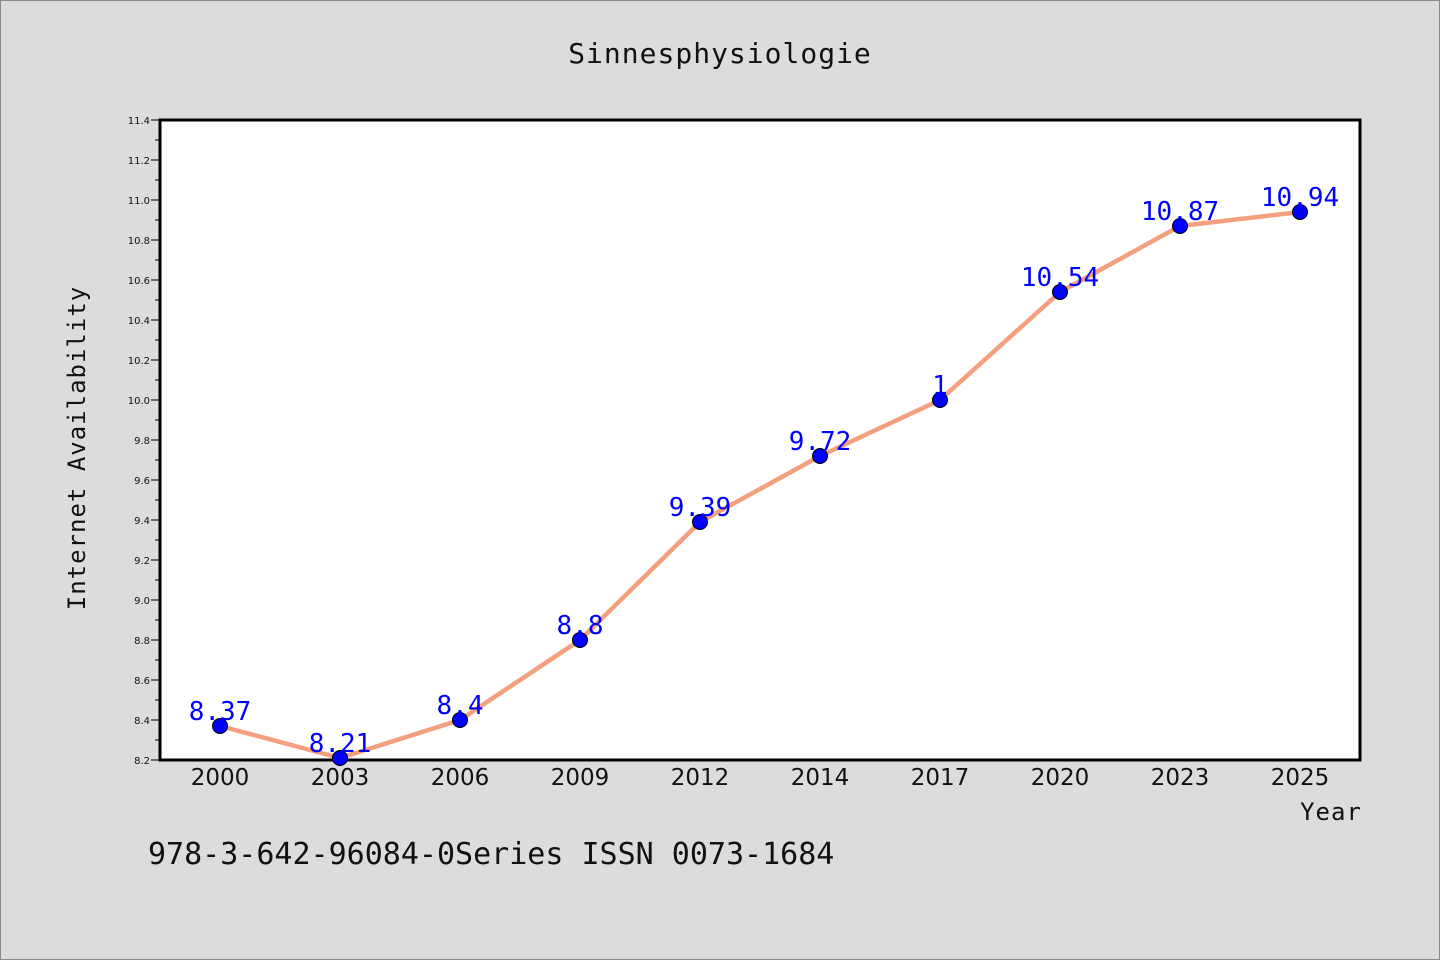  Describe the element at coordinates (142, 601) in the screenshot. I see `y-tick-label: 9.0` at that location.